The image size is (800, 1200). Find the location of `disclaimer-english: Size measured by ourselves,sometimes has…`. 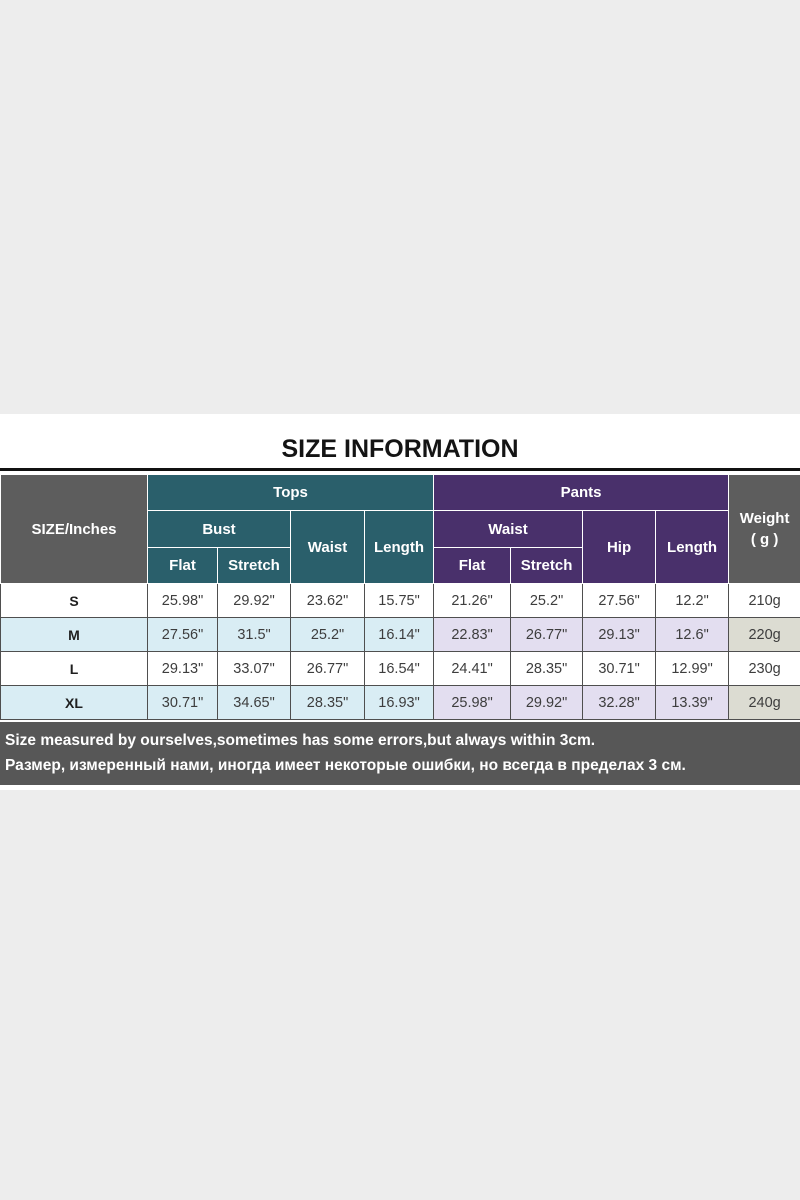

disclaimer-english: Size measured by ourselves,sometimes has… is located at coordinates (300, 740).